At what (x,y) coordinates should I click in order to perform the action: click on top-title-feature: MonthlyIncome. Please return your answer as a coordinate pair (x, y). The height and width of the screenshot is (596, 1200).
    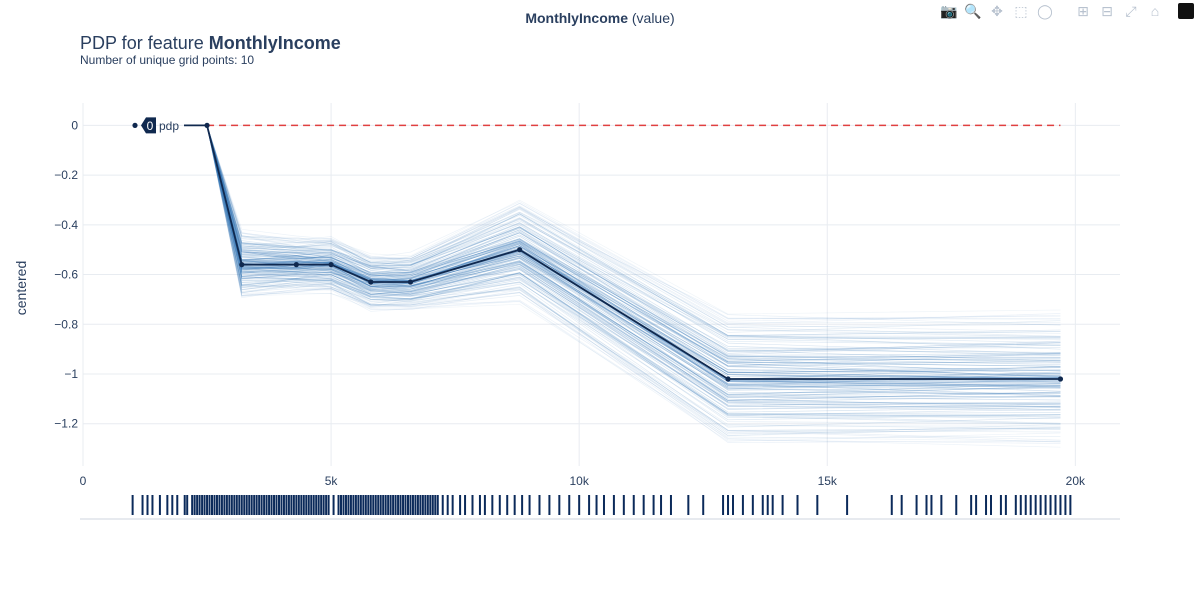
    Looking at the image, I should click on (576, 18).